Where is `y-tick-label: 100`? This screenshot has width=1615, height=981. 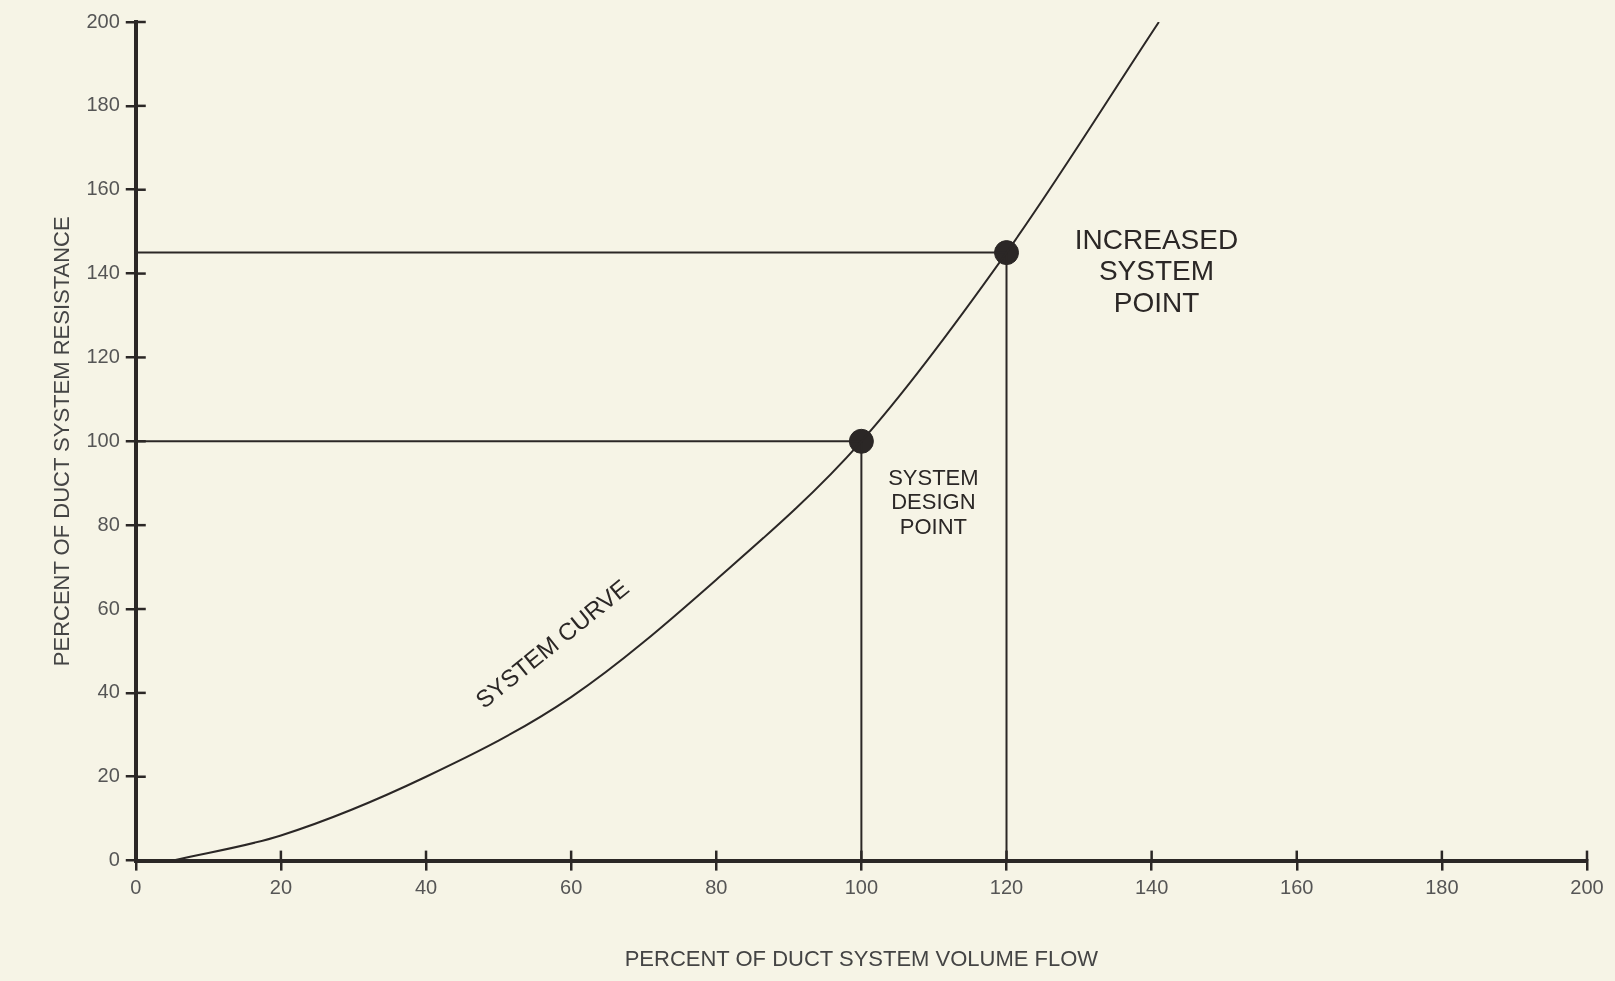
y-tick-label: 100 is located at coordinates (103, 439).